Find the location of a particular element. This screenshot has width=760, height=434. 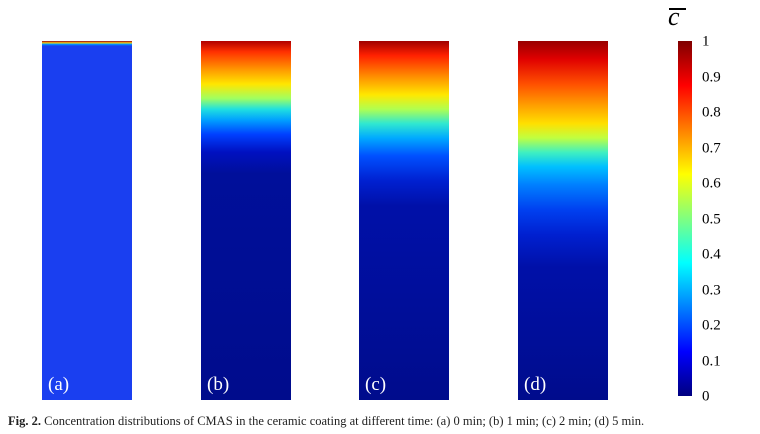

colorbar is located at coordinates (685, 218).